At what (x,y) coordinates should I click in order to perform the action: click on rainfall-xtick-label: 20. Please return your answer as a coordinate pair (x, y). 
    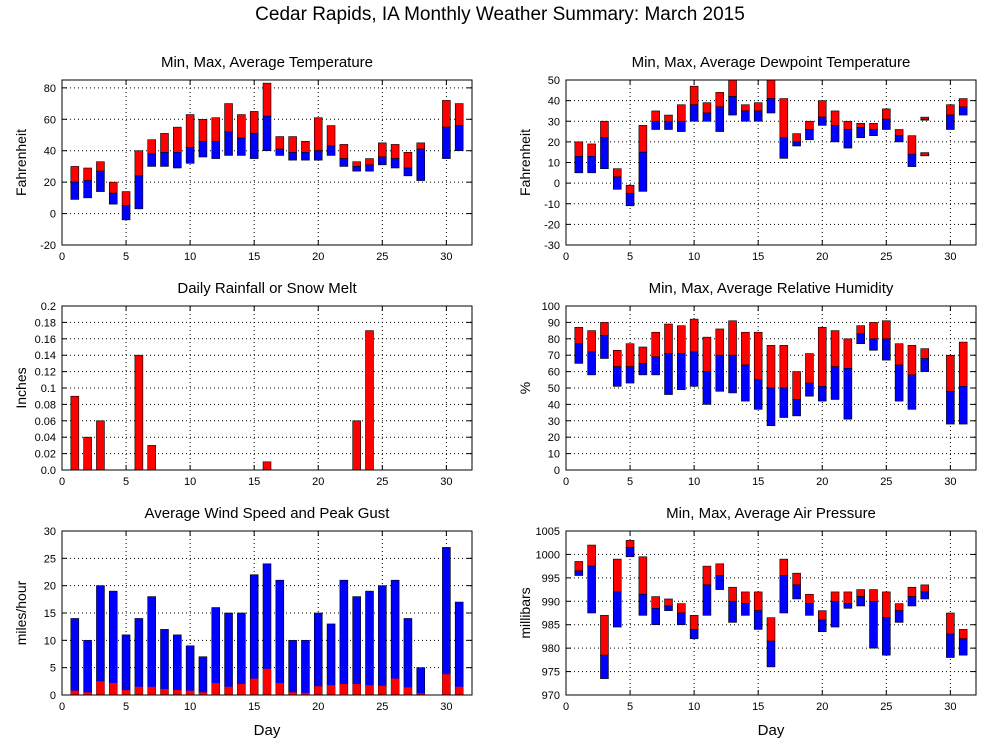
    Looking at the image, I should click on (318, 482).